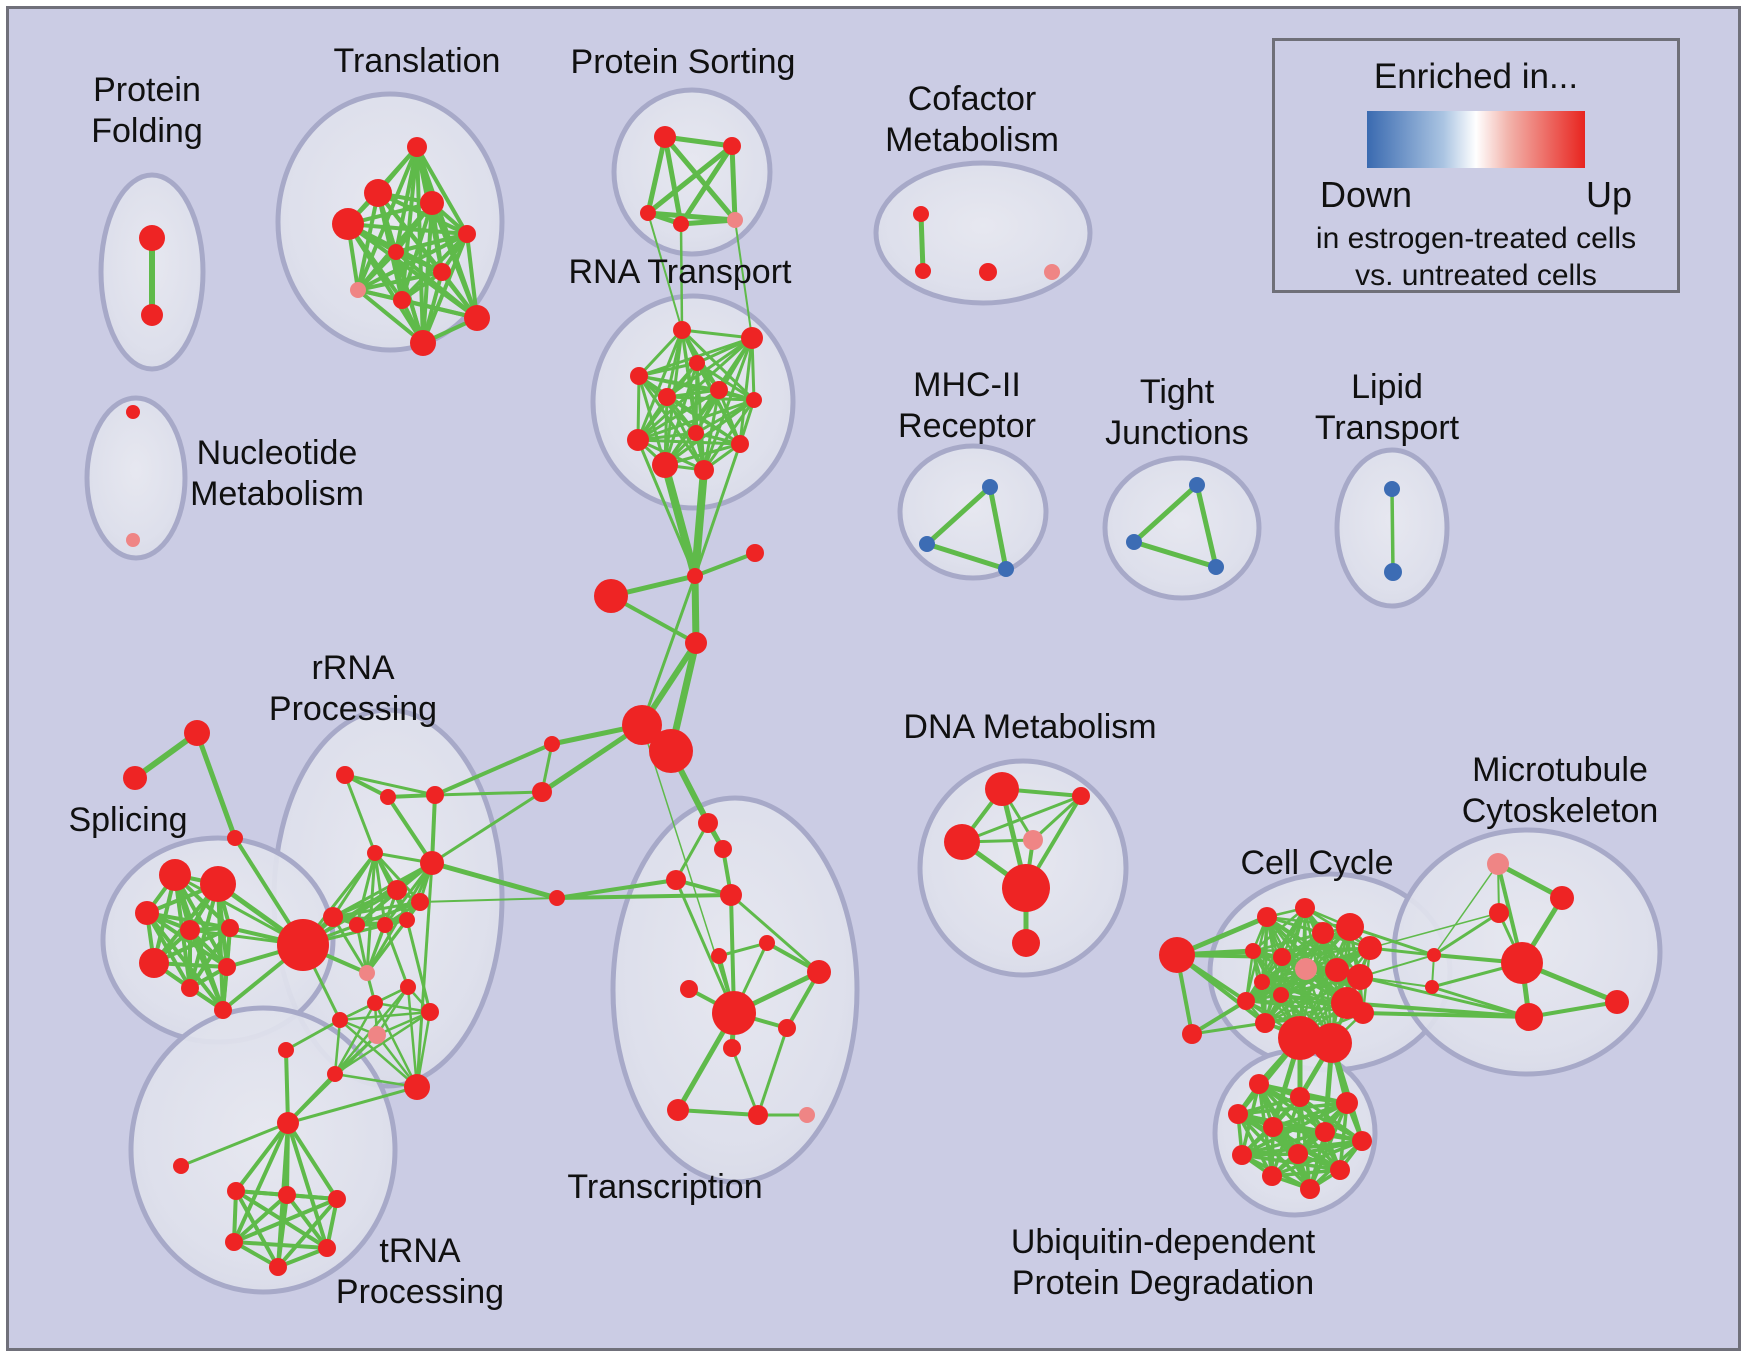 The height and width of the screenshot is (1360, 1750). I want to click on cluster-label-nucleotide-metabolism-line1: Nucleotide, so click(277, 453).